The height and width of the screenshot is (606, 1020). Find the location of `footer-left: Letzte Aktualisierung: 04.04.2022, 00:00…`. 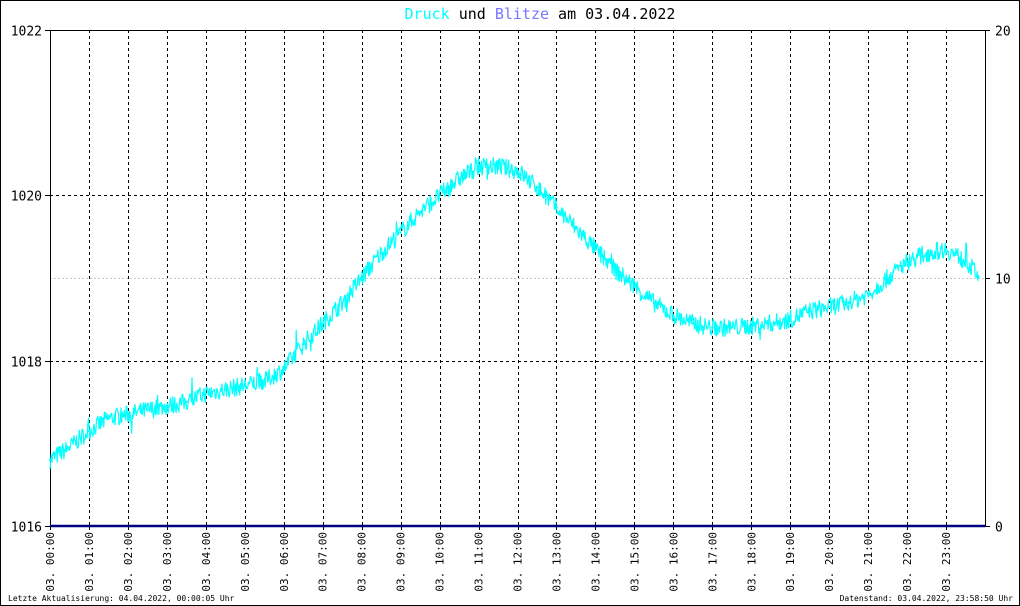

footer-left: Letzte Aktualisierung: 04.04.2022, 00:00… is located at coordinates (121, 598).